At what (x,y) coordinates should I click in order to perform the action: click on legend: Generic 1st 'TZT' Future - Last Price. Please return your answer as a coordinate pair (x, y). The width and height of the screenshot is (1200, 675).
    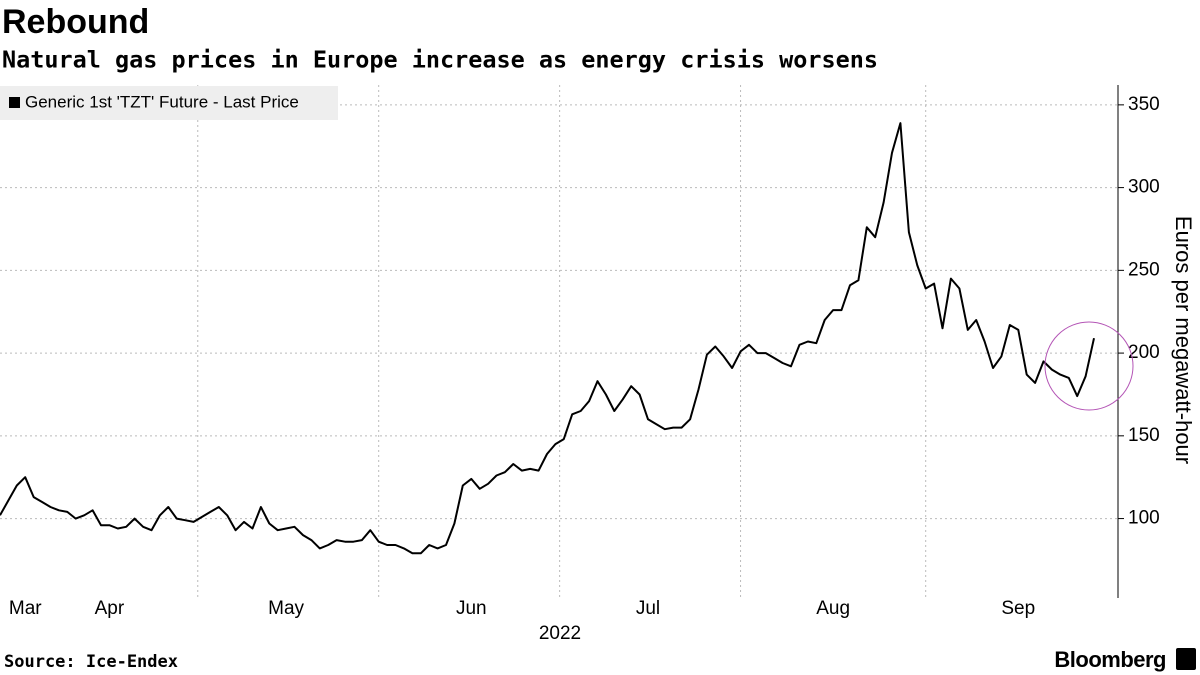
    Looking at the image, I should click on (169, 103).